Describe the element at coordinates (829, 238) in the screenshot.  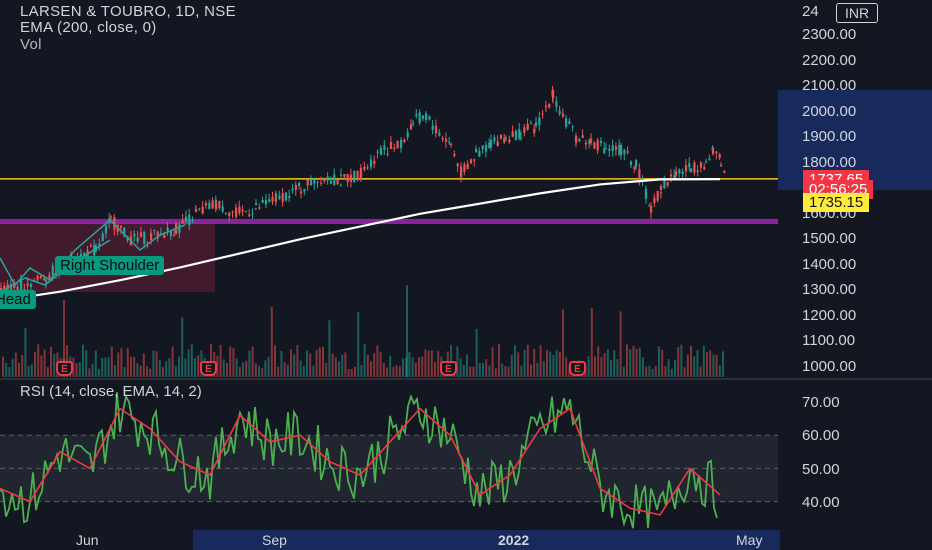
I see `price-axis-label: 1500.00` at that location.